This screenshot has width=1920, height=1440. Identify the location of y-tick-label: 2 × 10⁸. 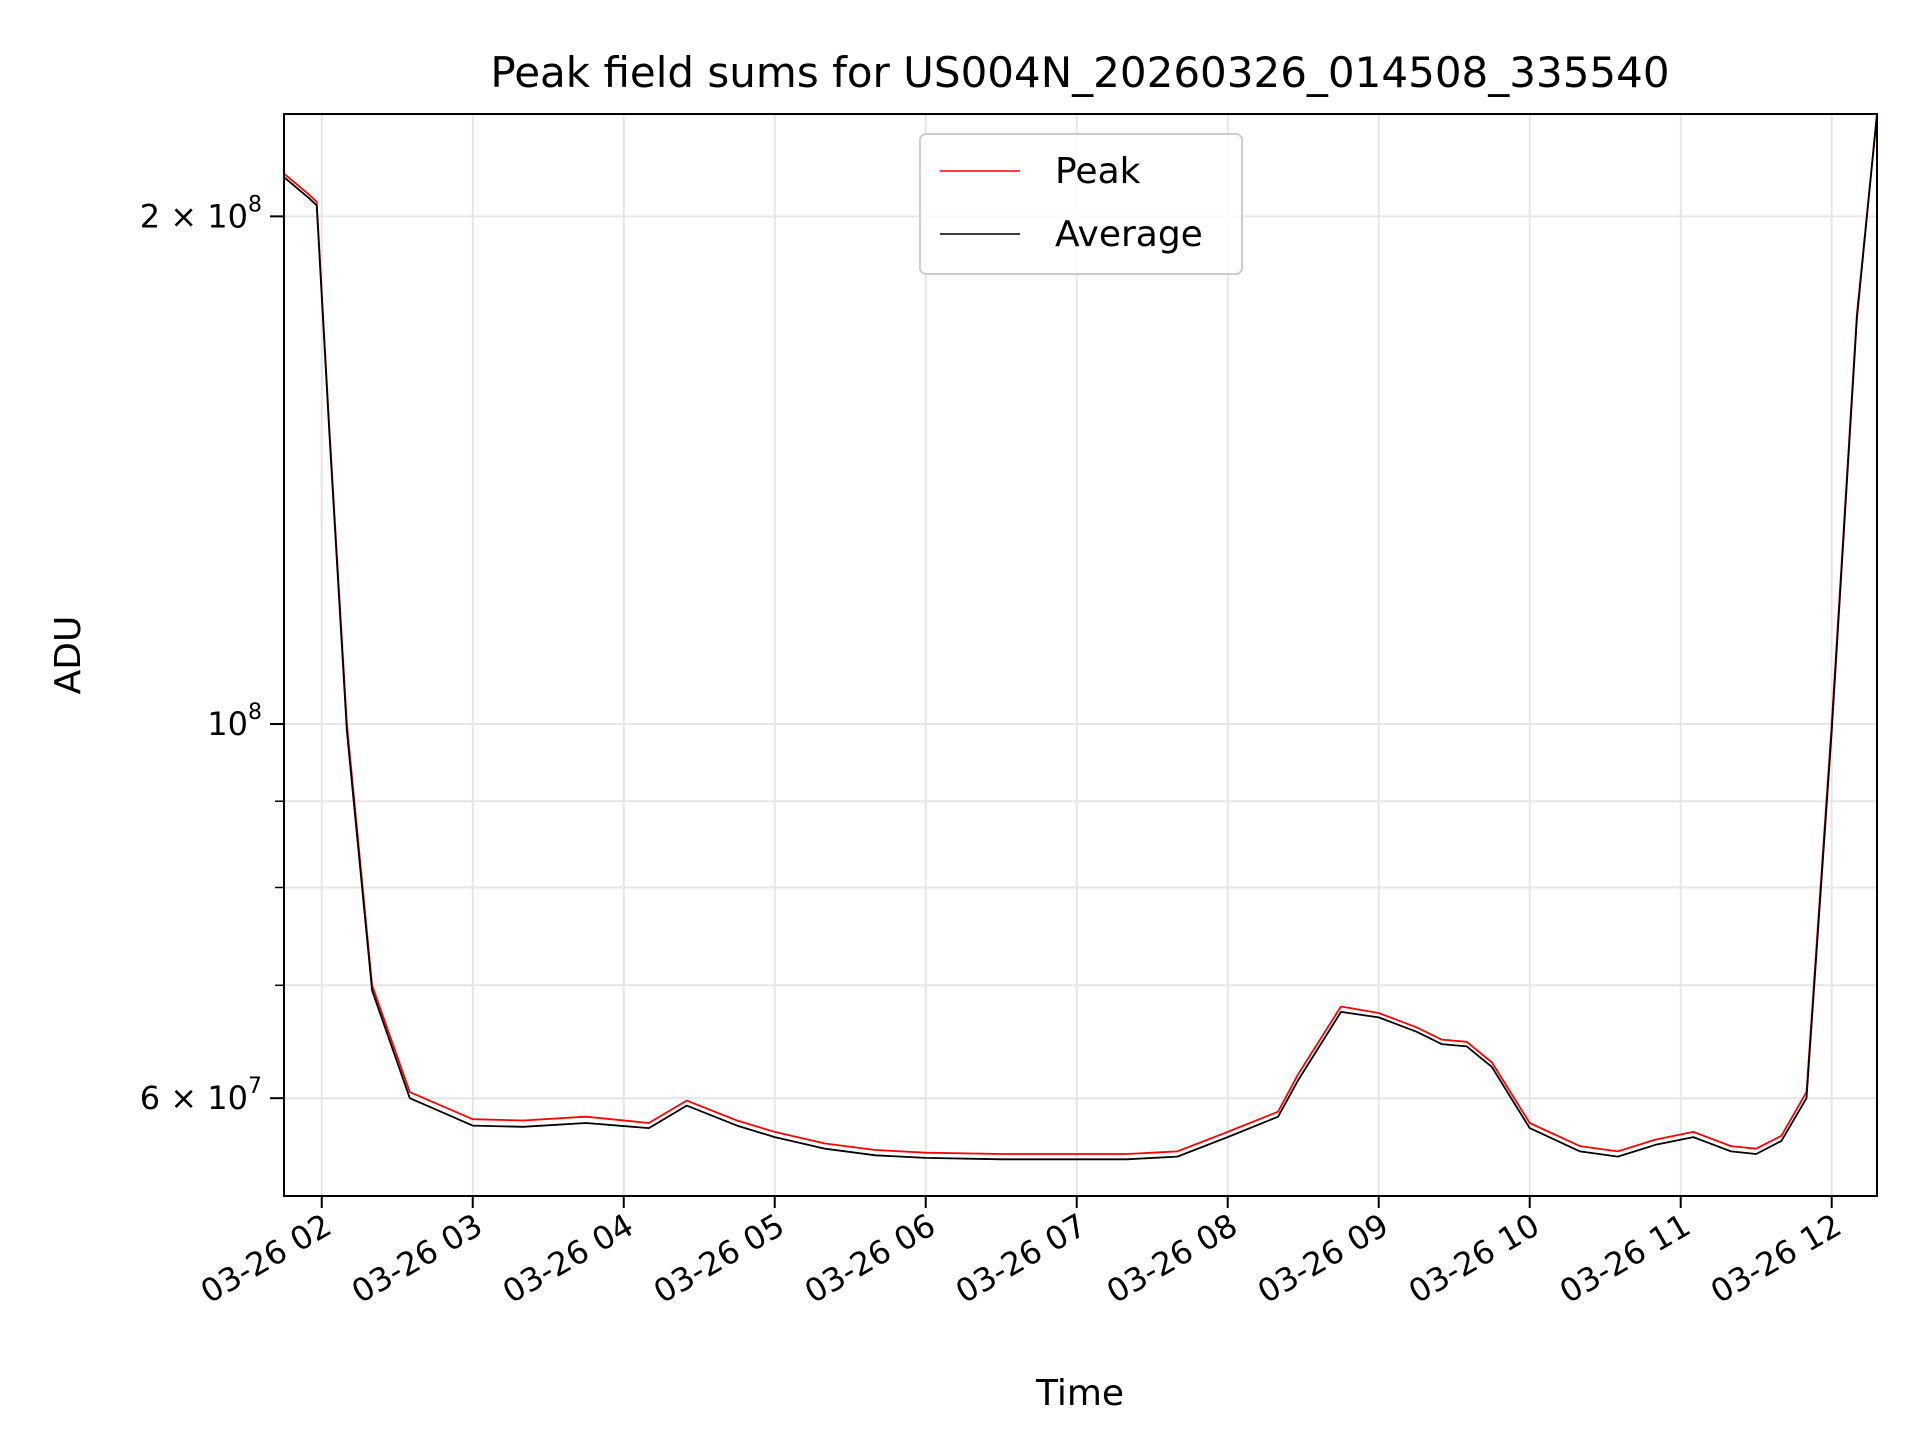
(201, 213).